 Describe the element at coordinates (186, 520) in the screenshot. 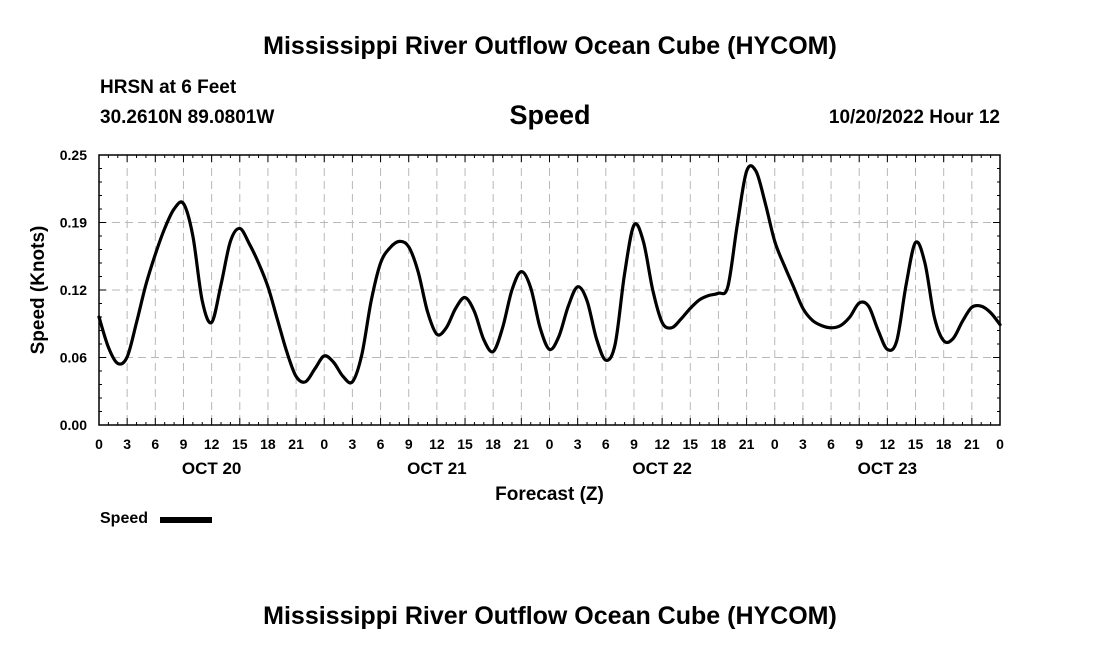

I see `legend-swatch` at that location.